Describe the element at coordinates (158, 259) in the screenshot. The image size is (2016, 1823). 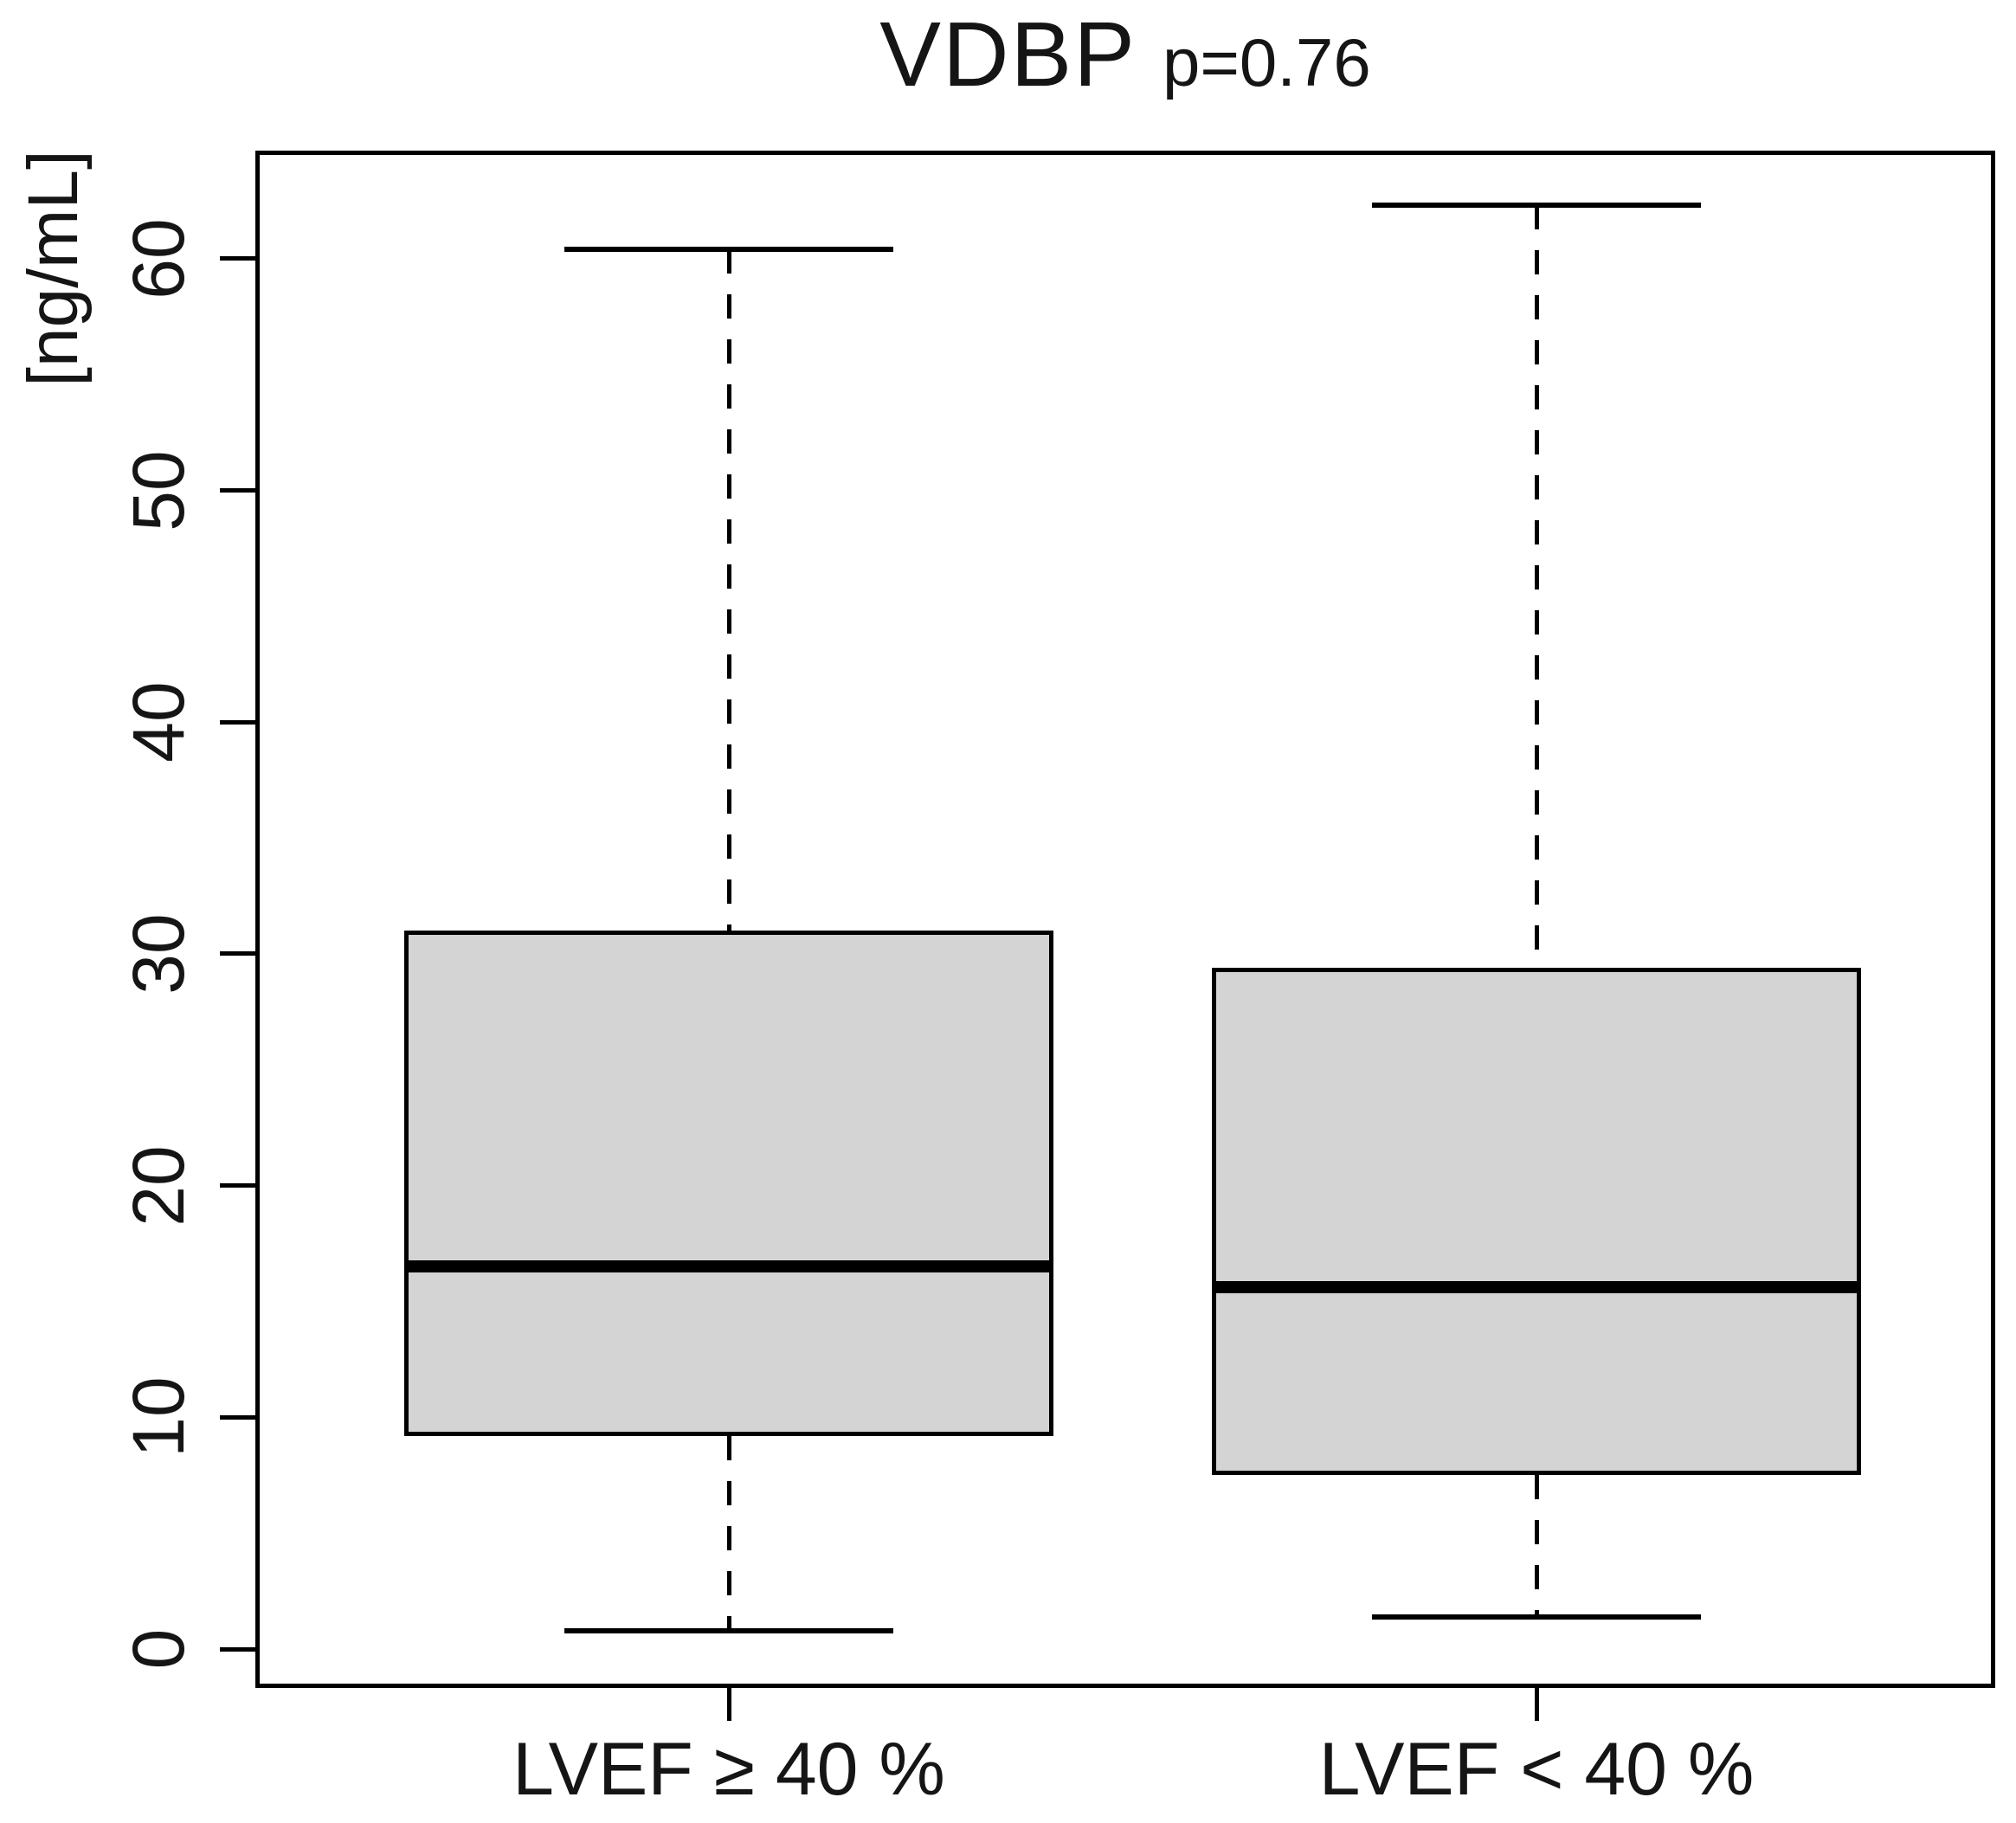
I see `y-tick-label: 60` at that location.